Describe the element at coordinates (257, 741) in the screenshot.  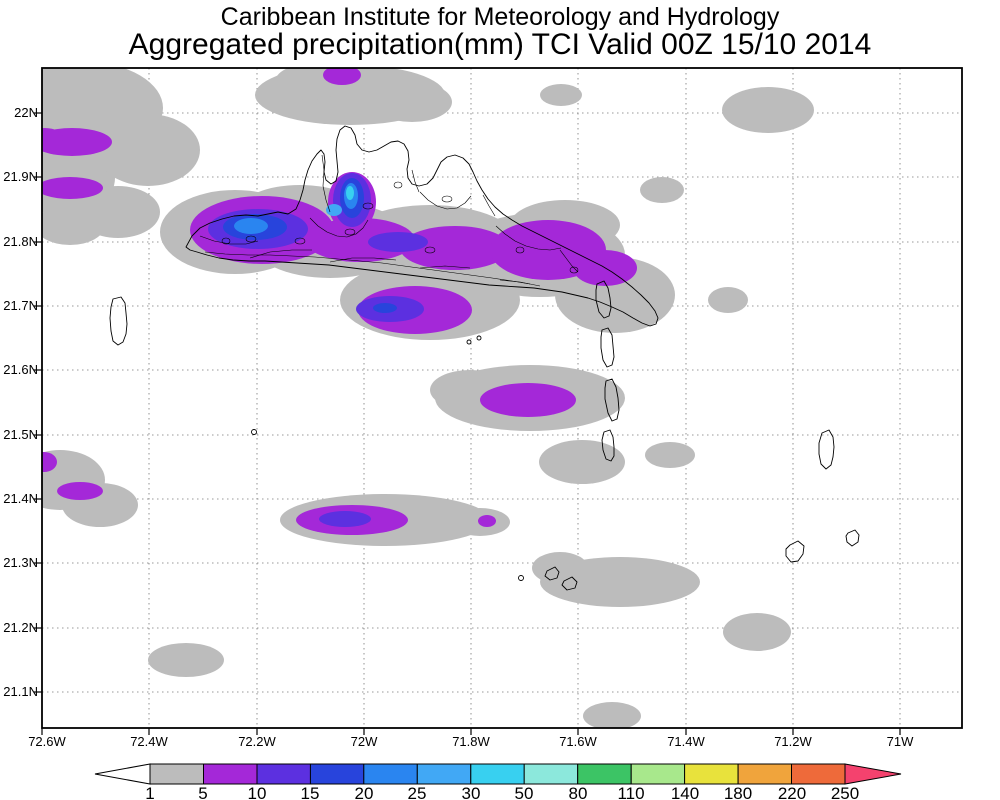
I see `lon-label: 72.2W` at that location.